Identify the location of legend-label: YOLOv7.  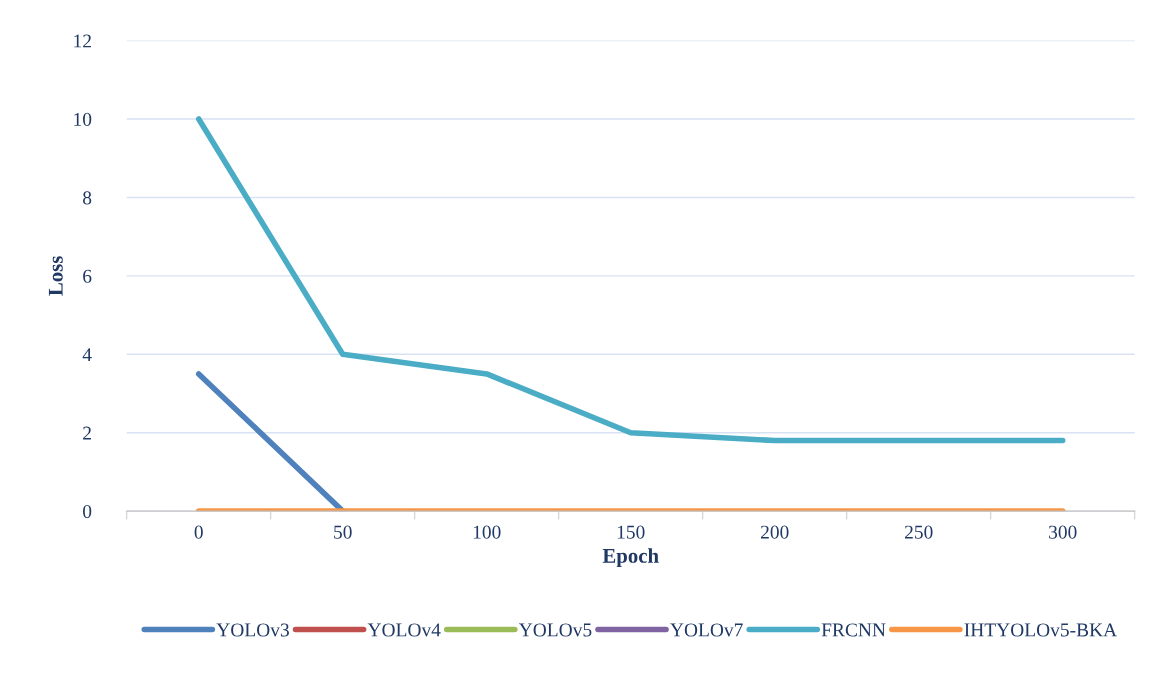
(706, 630).